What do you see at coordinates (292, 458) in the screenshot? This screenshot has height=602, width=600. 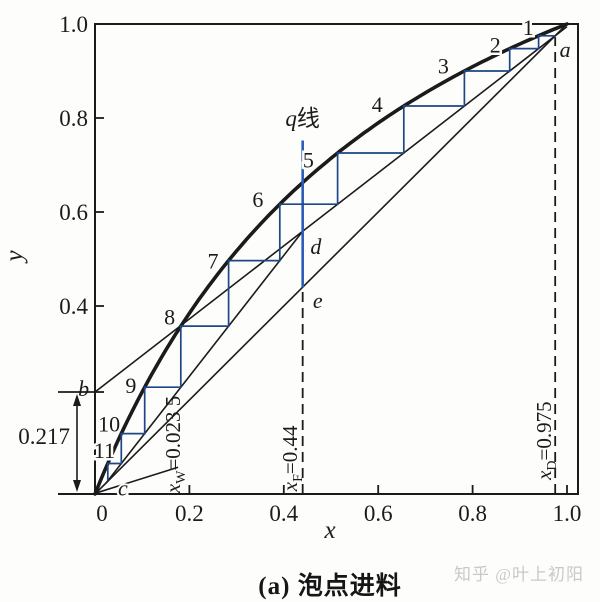 I see `composition-label-F: xF=0.44` at bounding box center [292, 458].